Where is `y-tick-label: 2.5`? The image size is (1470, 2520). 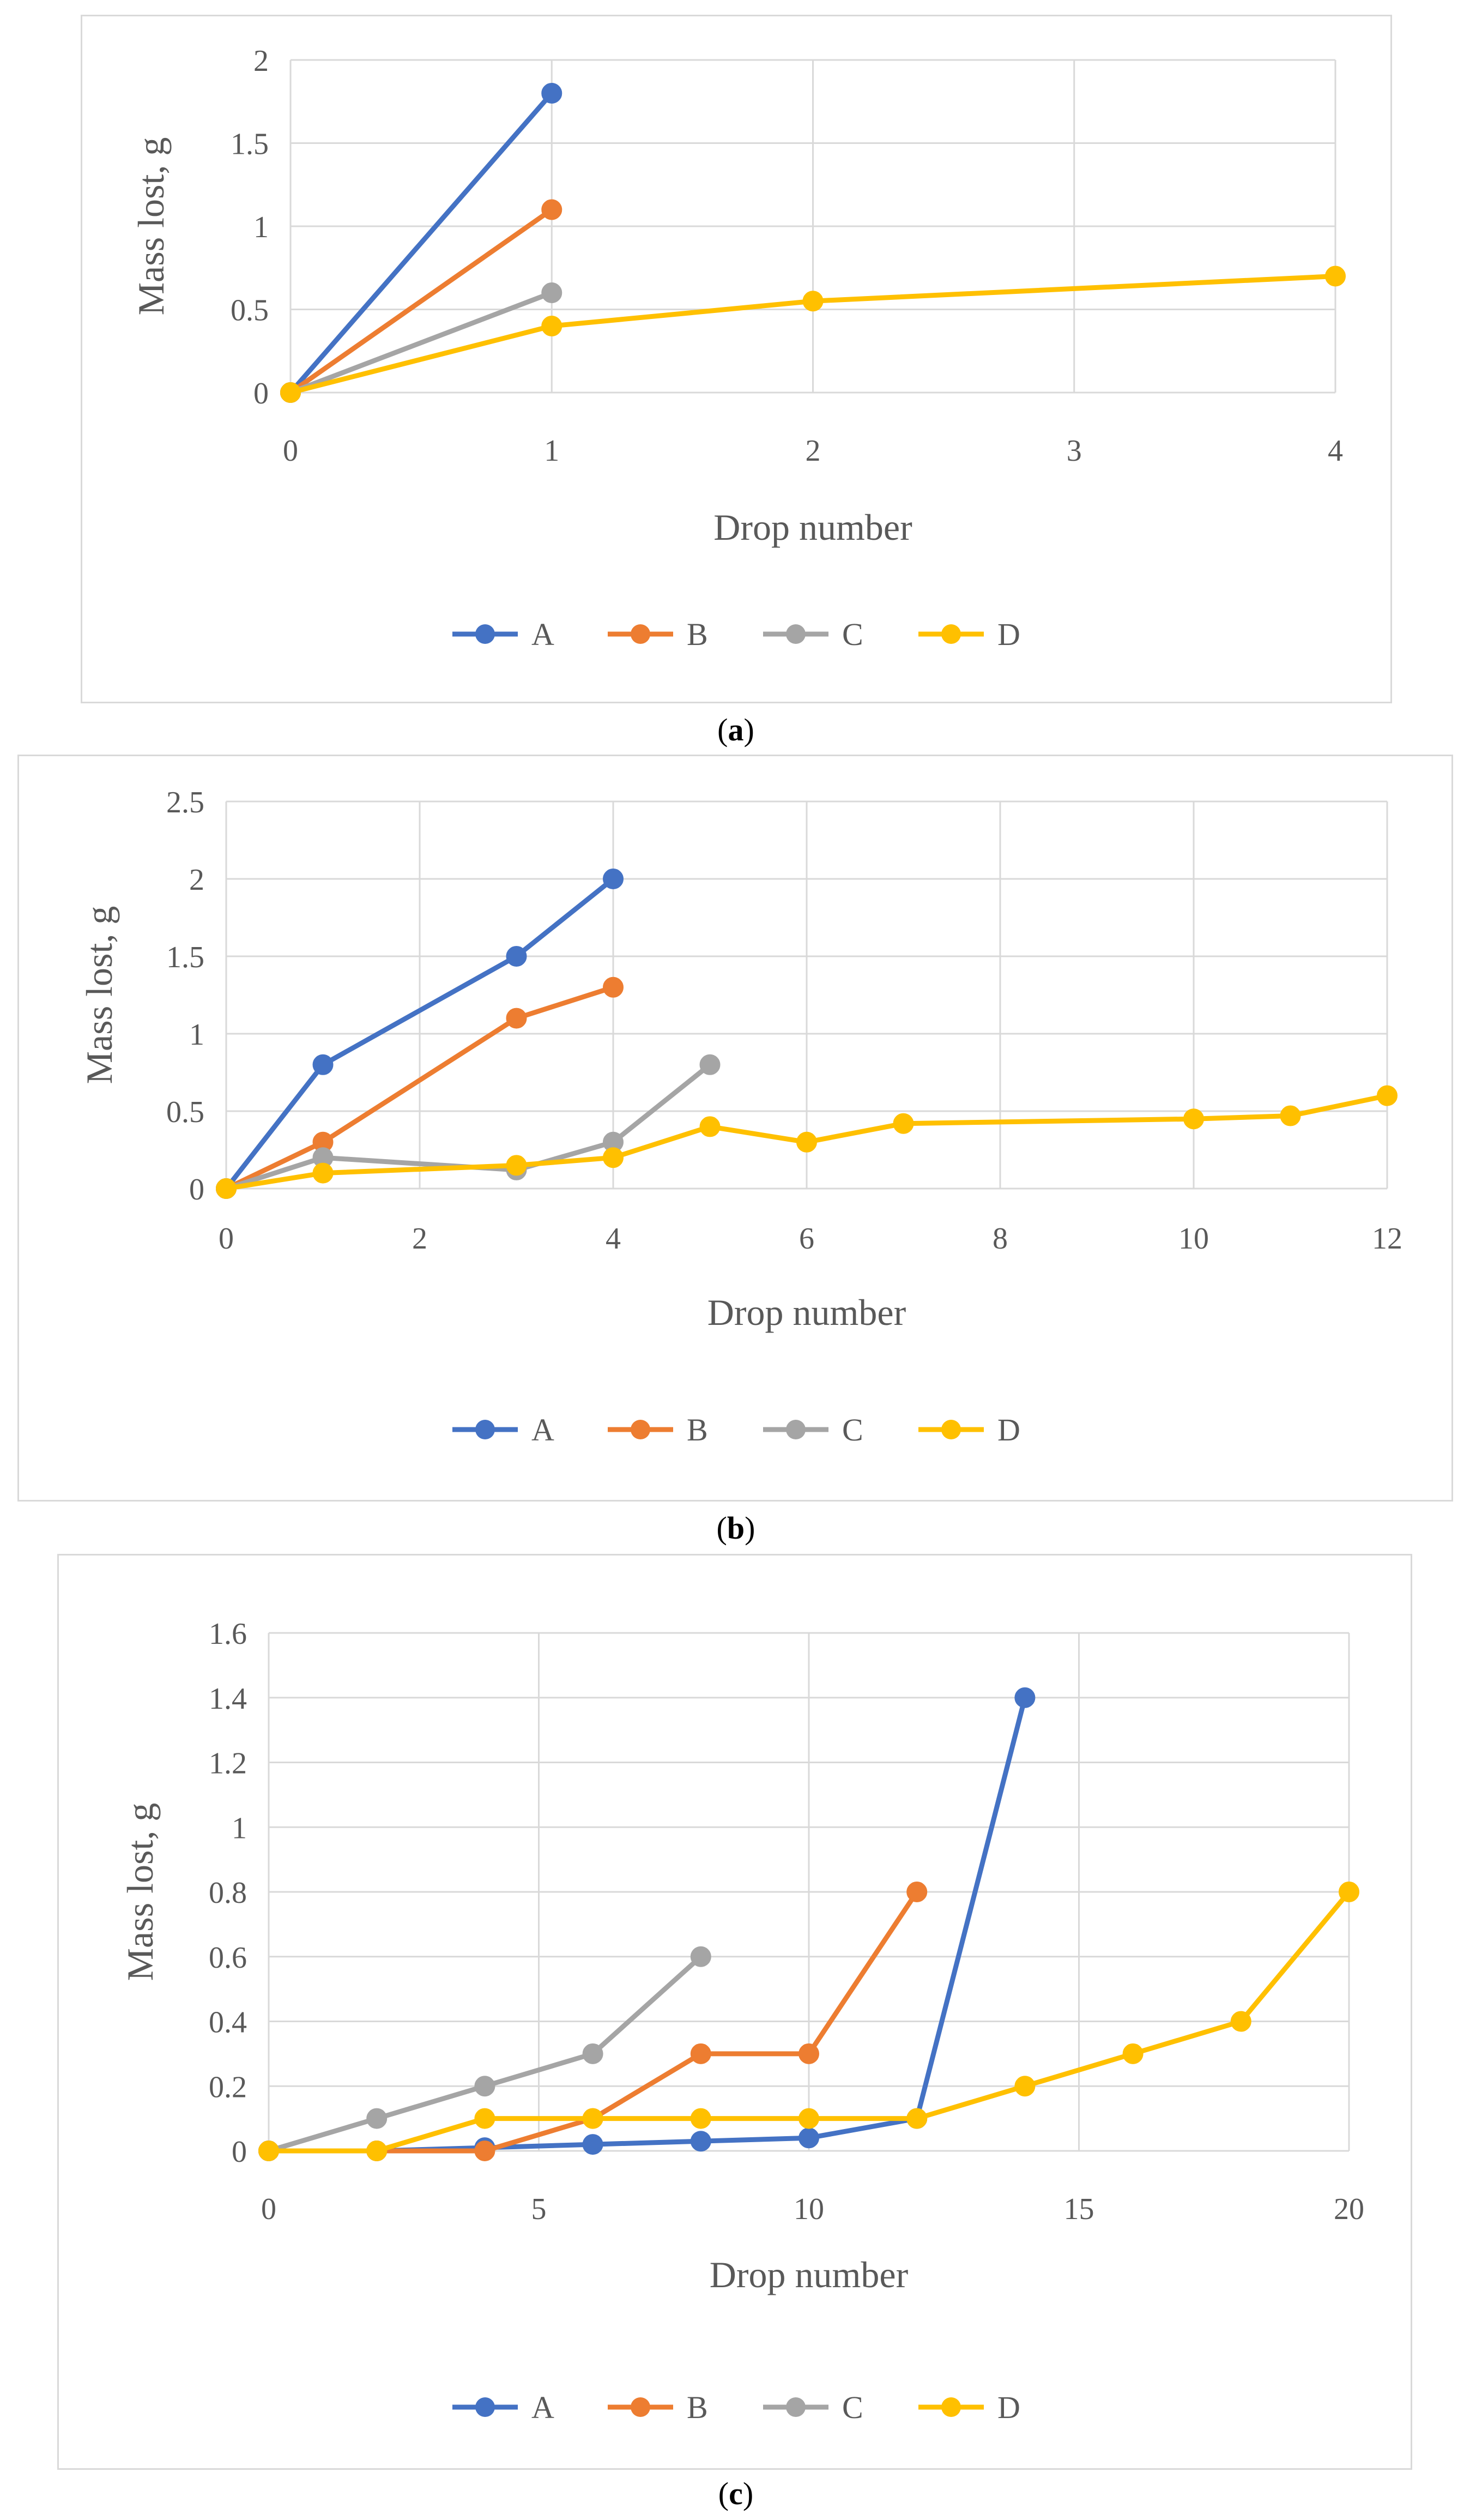
y-tick-label: 2.5 is located at coordinates (185, 802).